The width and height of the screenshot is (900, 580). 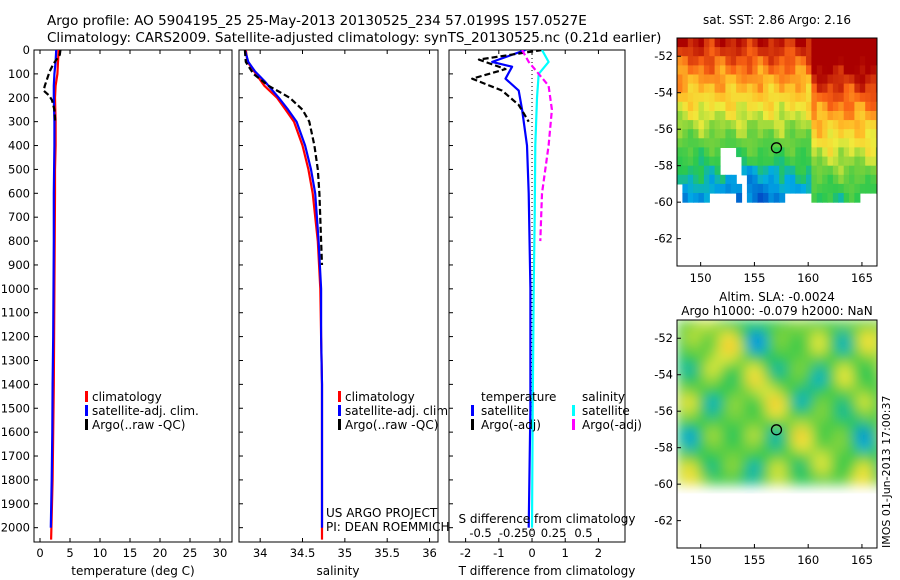 I want to click on sst-map-frame, so click(x=777, y=152).